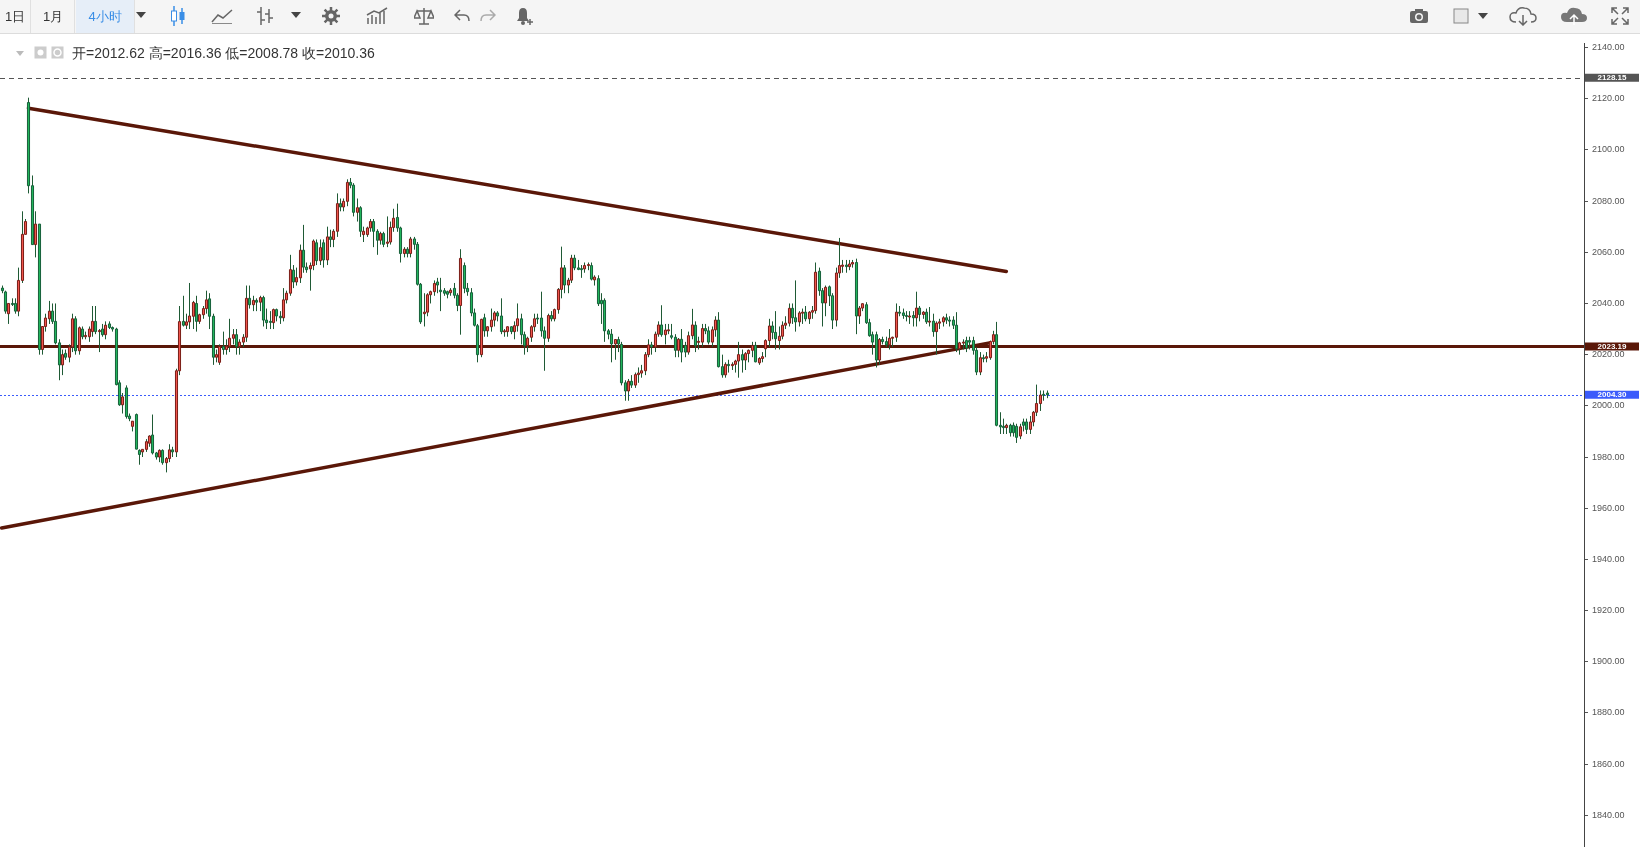  I want to click on ref-line-label: 2004.30, so click(1612, 395).